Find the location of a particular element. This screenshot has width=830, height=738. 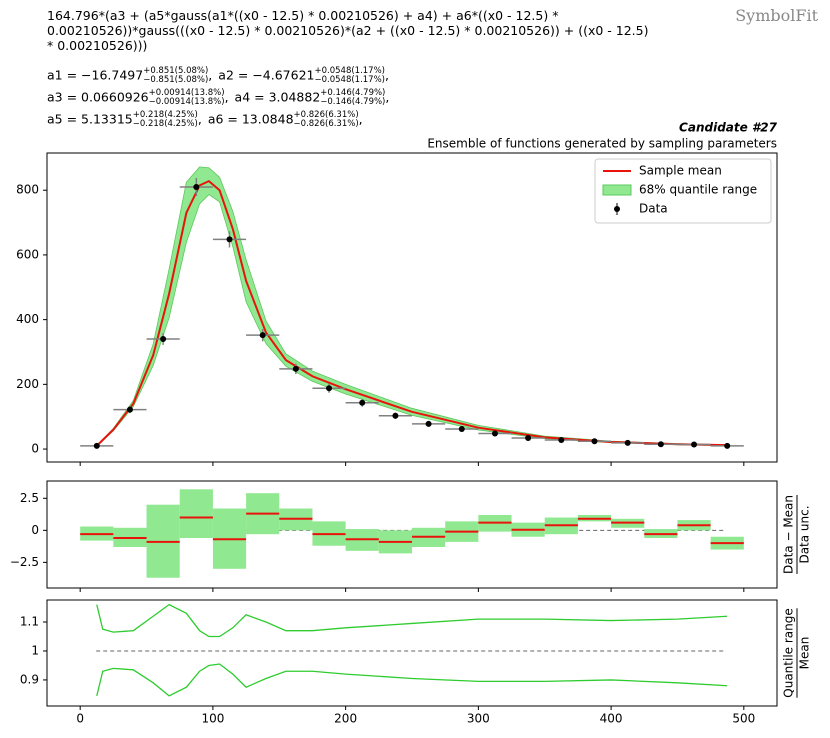

parameter-uncertainty: +0.851(5.08%) −0.851(5.08%) is located at coordinates (175, 76).